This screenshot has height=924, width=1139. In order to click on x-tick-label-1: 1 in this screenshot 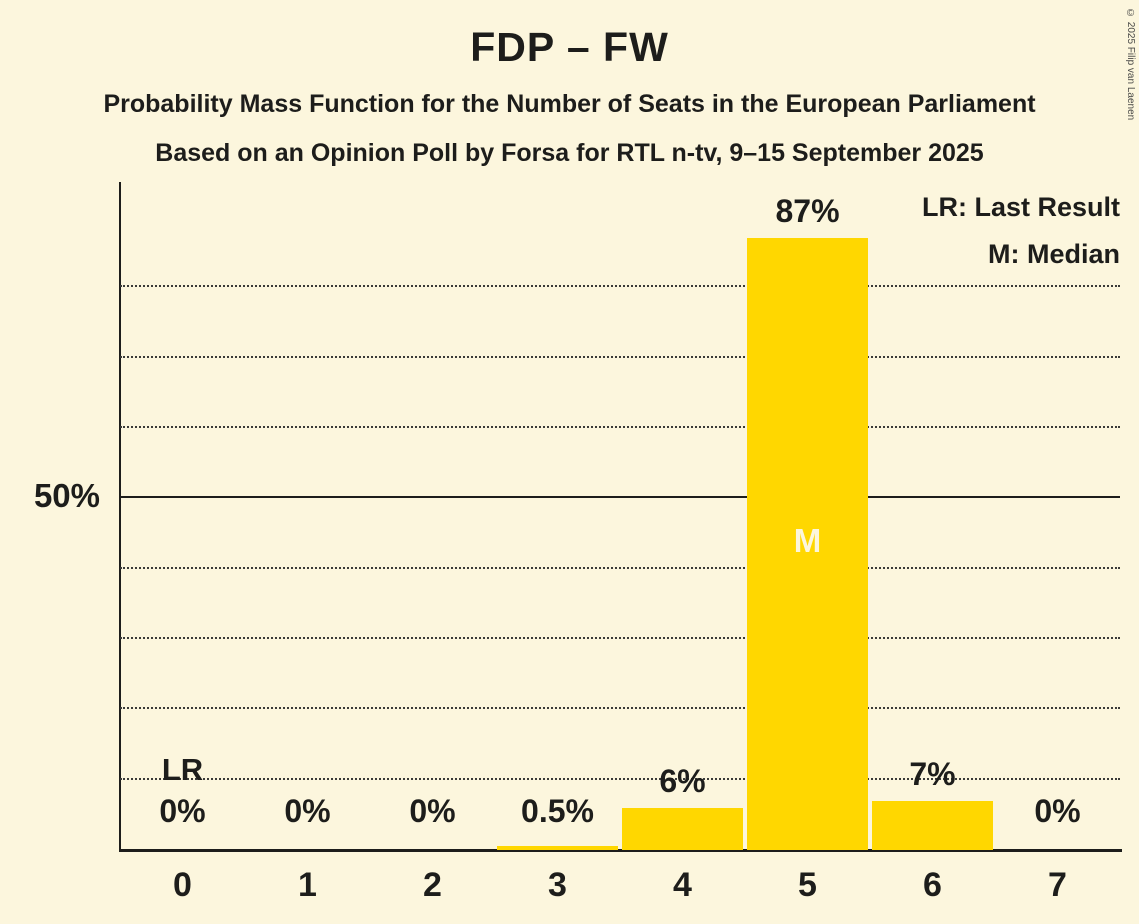, I will do `click(307, 885)`.